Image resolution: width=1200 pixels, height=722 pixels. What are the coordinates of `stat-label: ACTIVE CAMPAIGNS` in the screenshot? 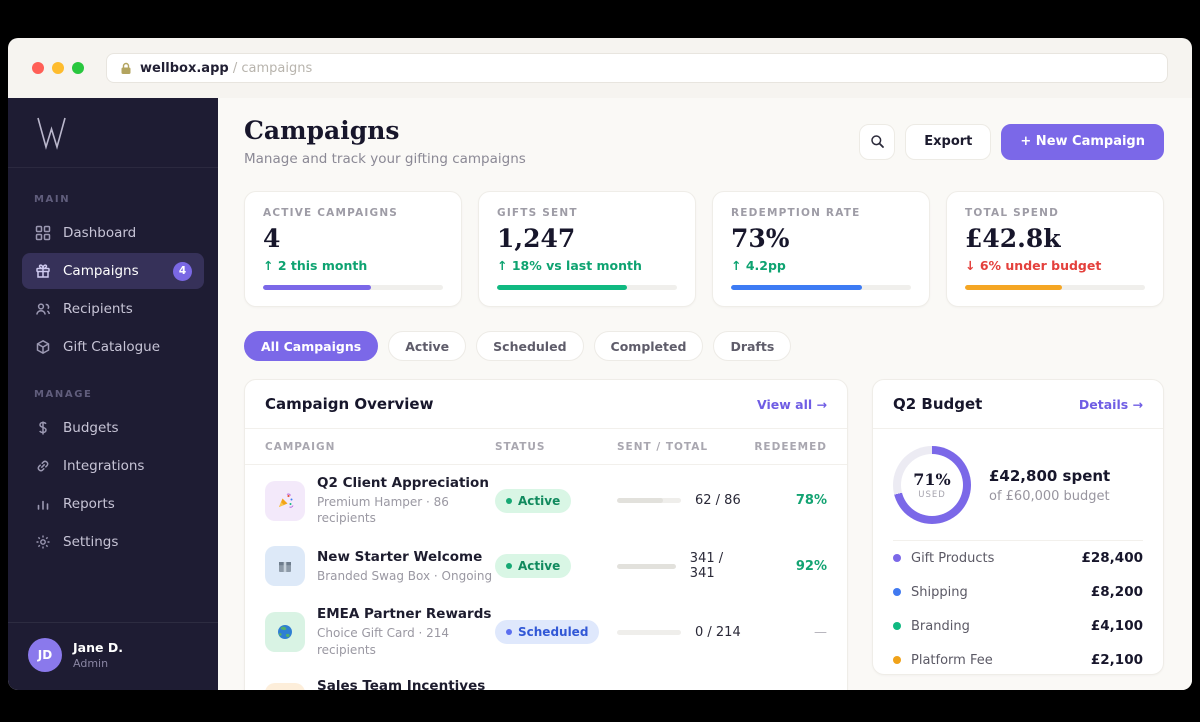 It's located at (331, 213).